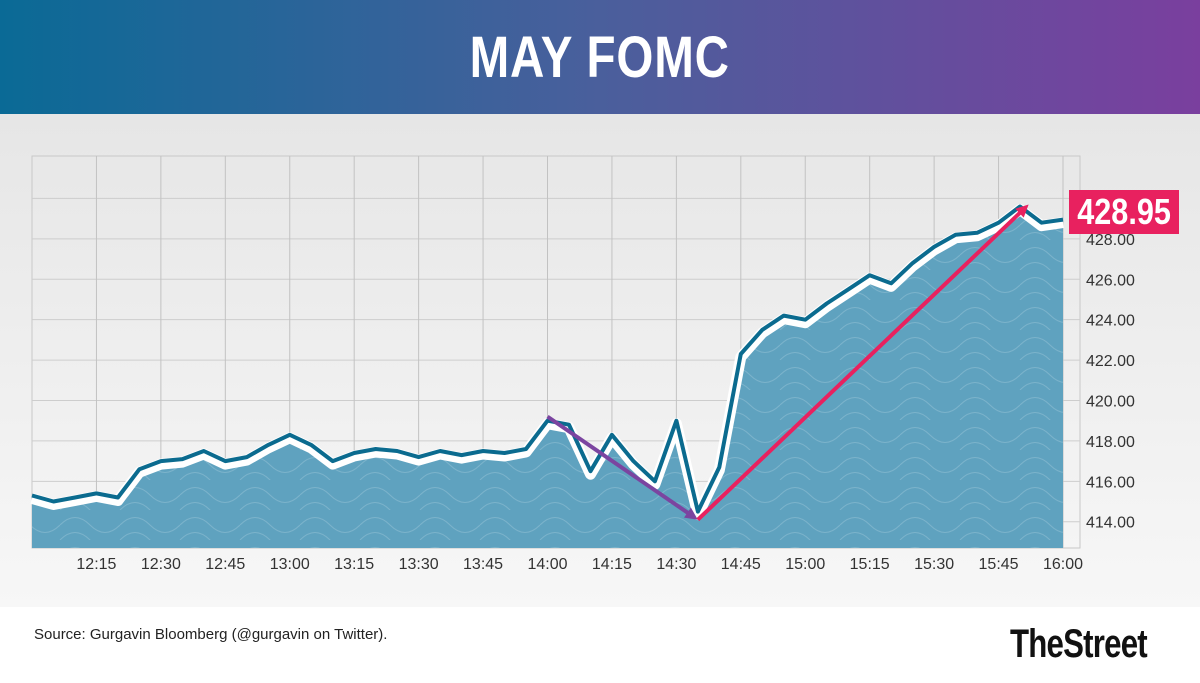  Describe the element at coordinates (999, 564) in the screenshot. I see `x-tick-label: 15:45` at that location.